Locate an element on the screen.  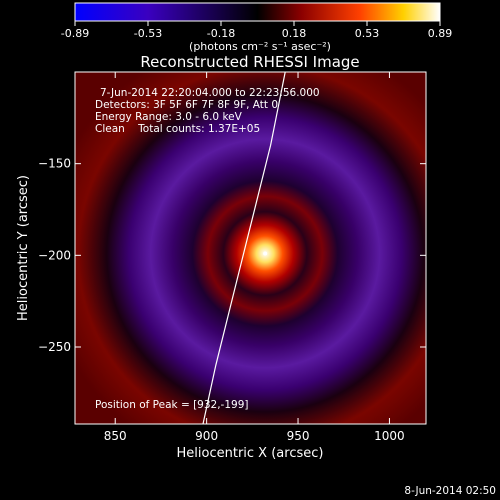
chart-title: Reconstructed RHESSI Image is located at coordinates (249, 62).